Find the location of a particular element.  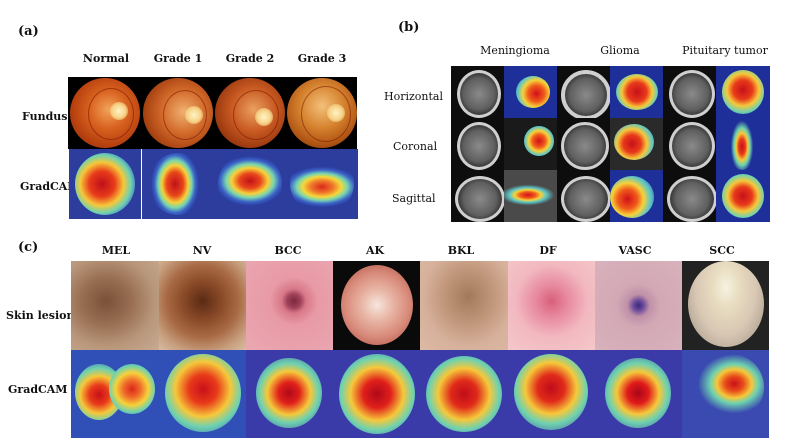

mri-meningioma-horizontal is located at coordinates (477, 92).